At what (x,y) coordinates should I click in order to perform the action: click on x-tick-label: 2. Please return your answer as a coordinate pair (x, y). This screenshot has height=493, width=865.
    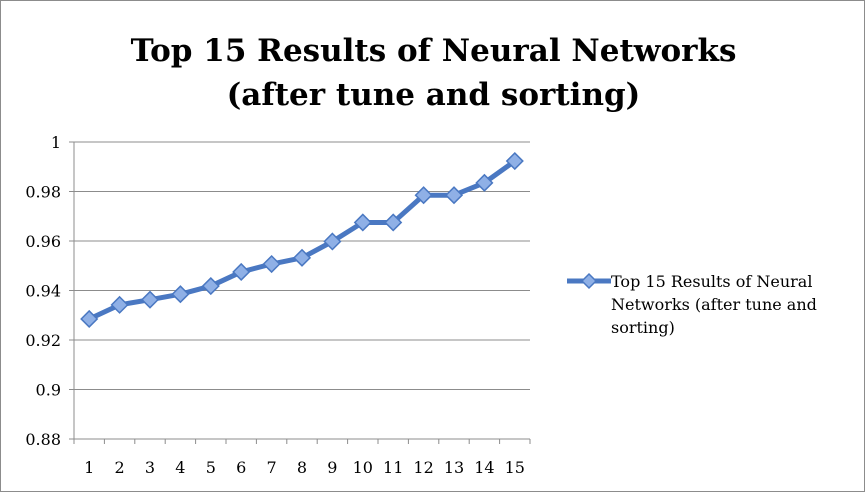
    Looking at the image, I should click on (120, 467).